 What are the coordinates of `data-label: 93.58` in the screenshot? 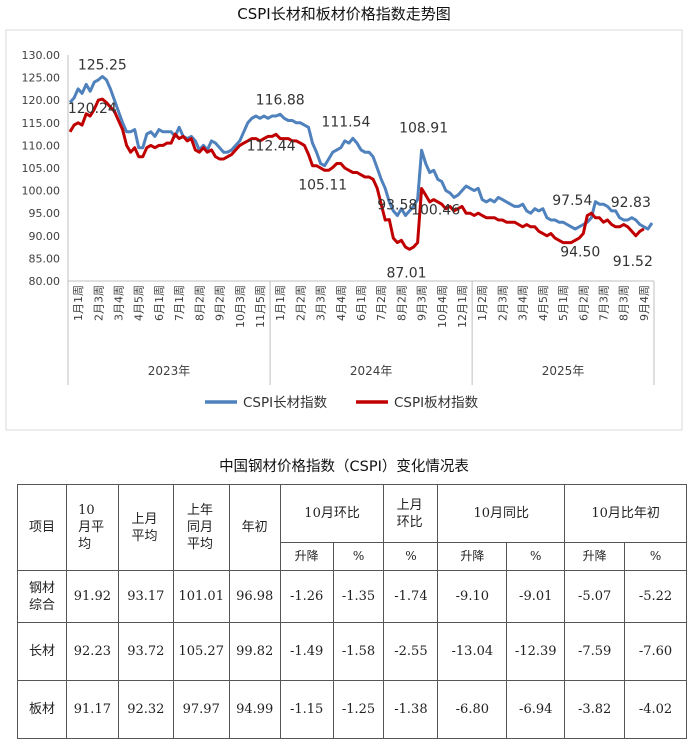 It's located at (397, 206).